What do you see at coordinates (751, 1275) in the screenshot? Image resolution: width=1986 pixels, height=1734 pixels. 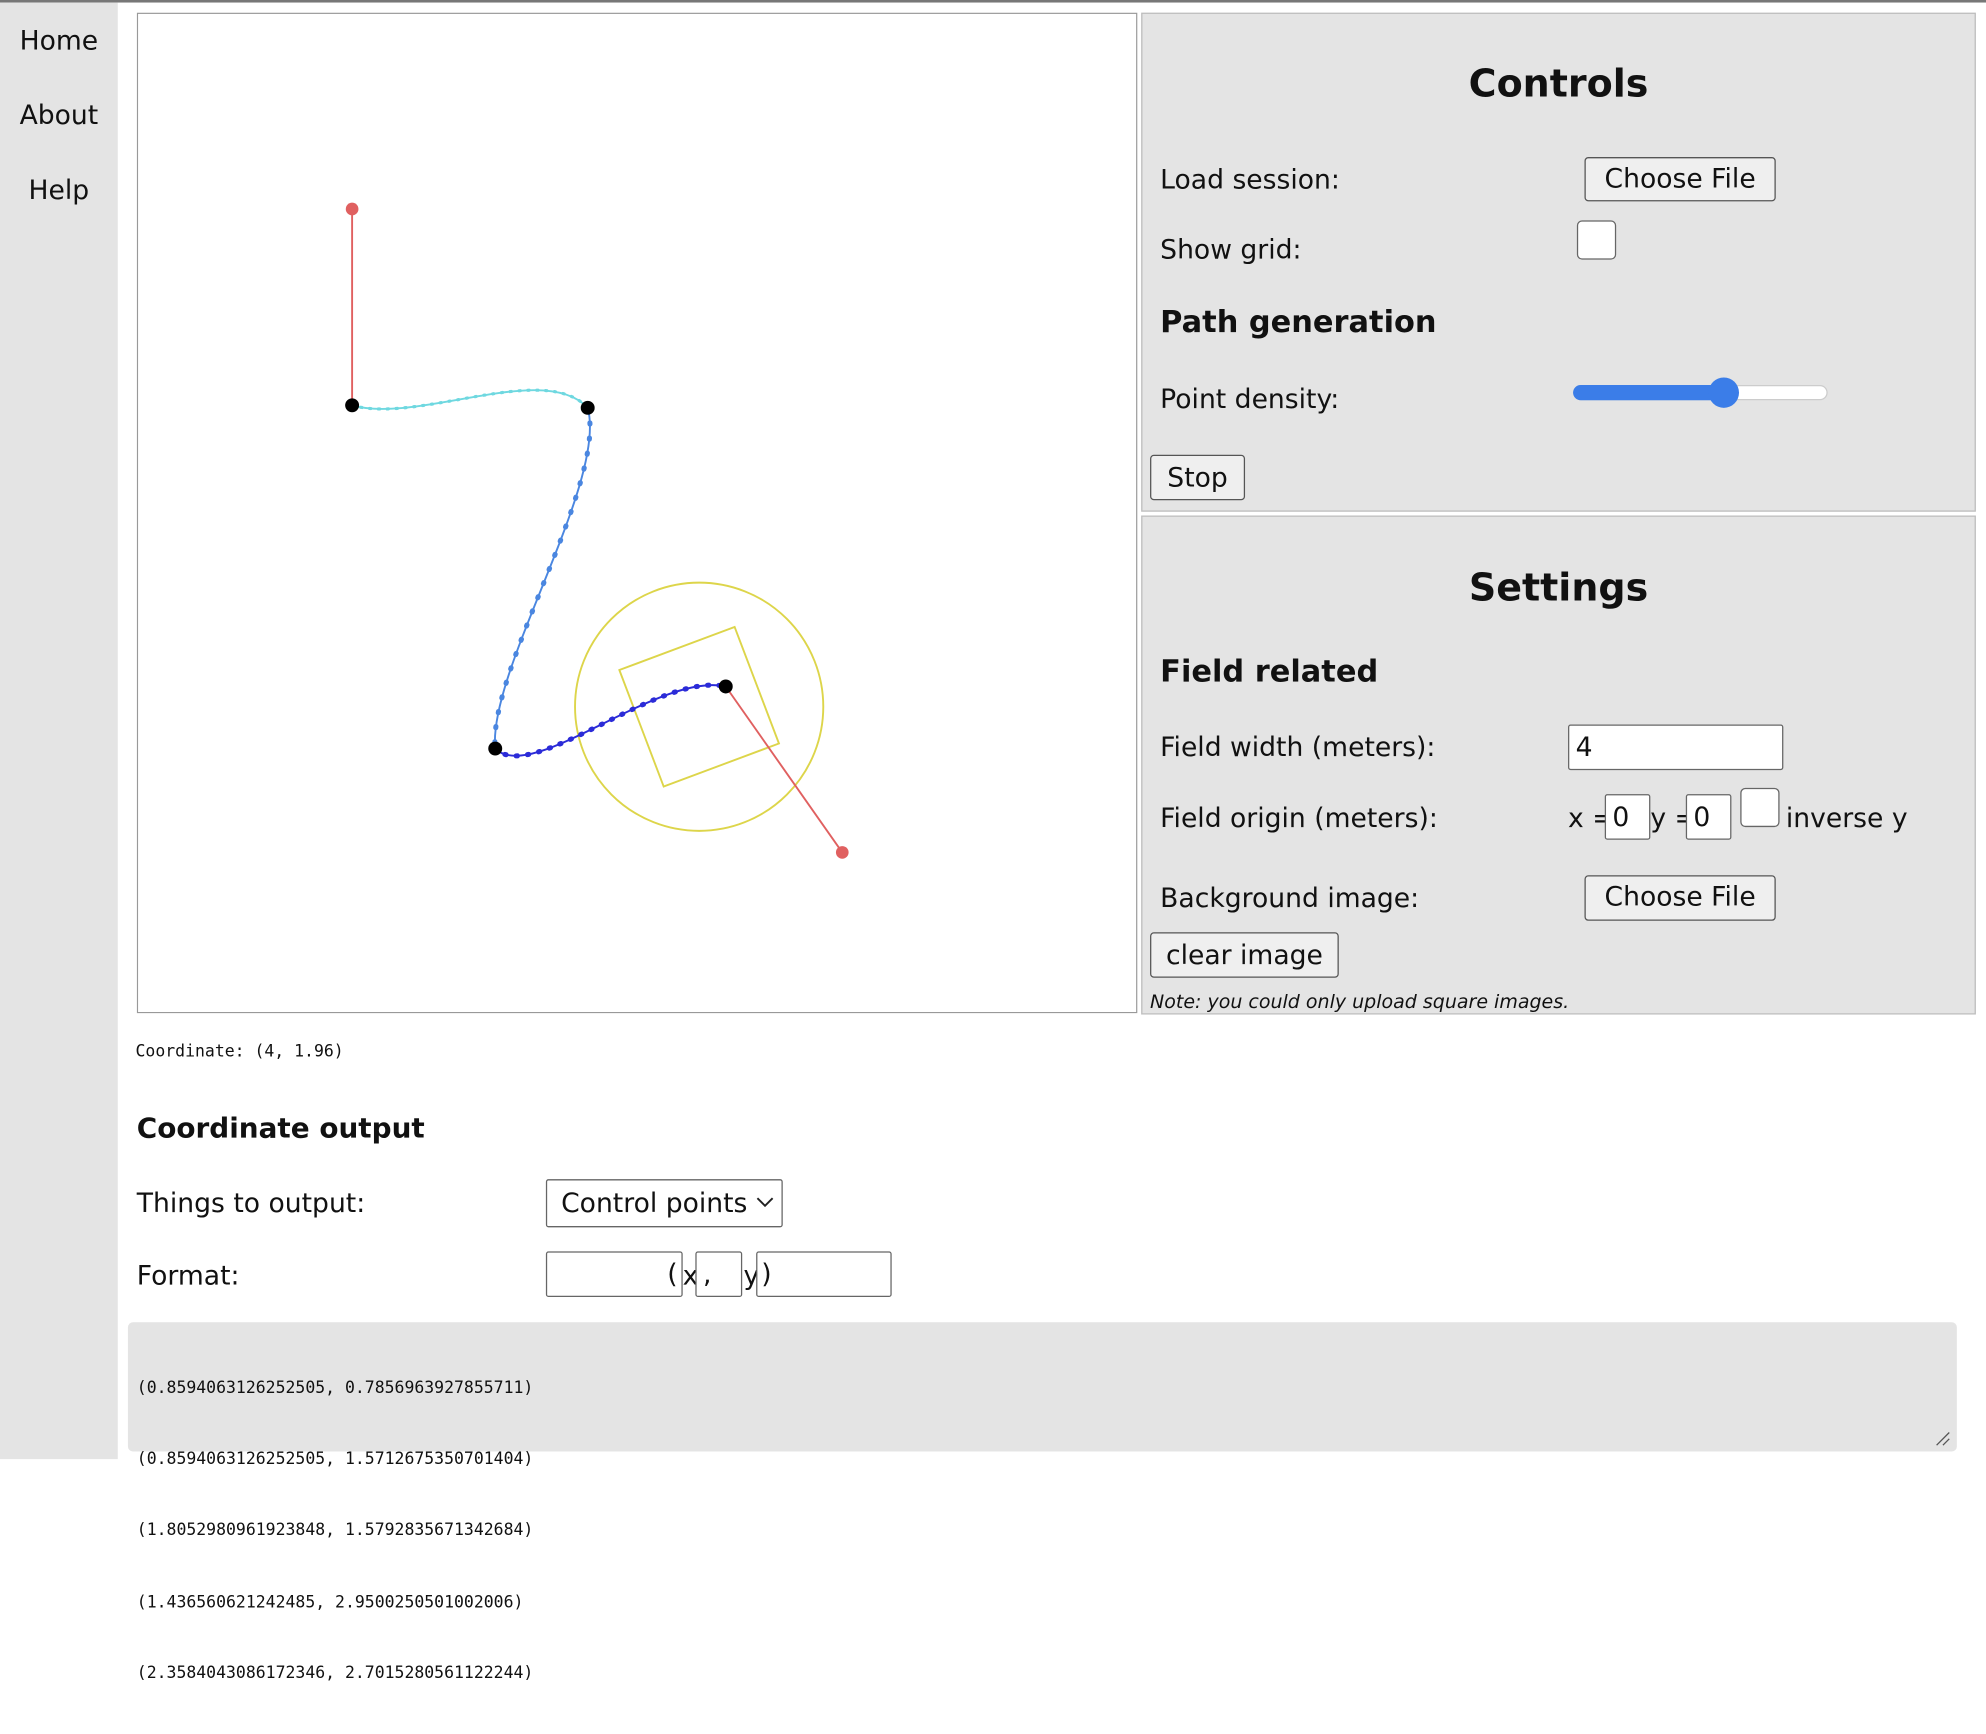 I see `label: y` at bounding box center [751, 1275].